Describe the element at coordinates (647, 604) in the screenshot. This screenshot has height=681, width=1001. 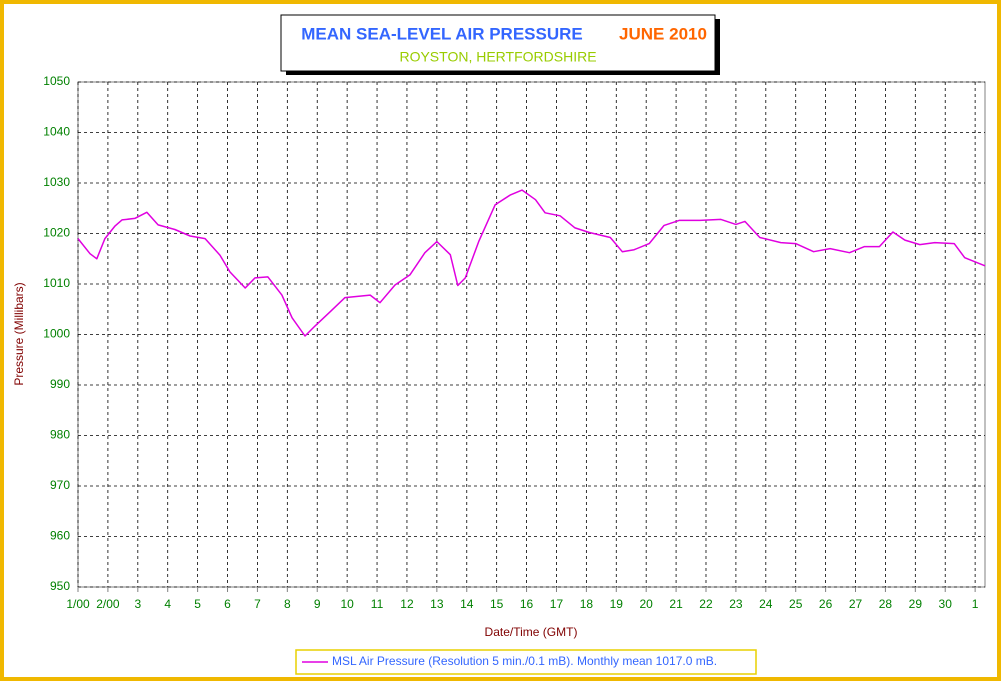
I see `x-tick-label: 20` at that location.